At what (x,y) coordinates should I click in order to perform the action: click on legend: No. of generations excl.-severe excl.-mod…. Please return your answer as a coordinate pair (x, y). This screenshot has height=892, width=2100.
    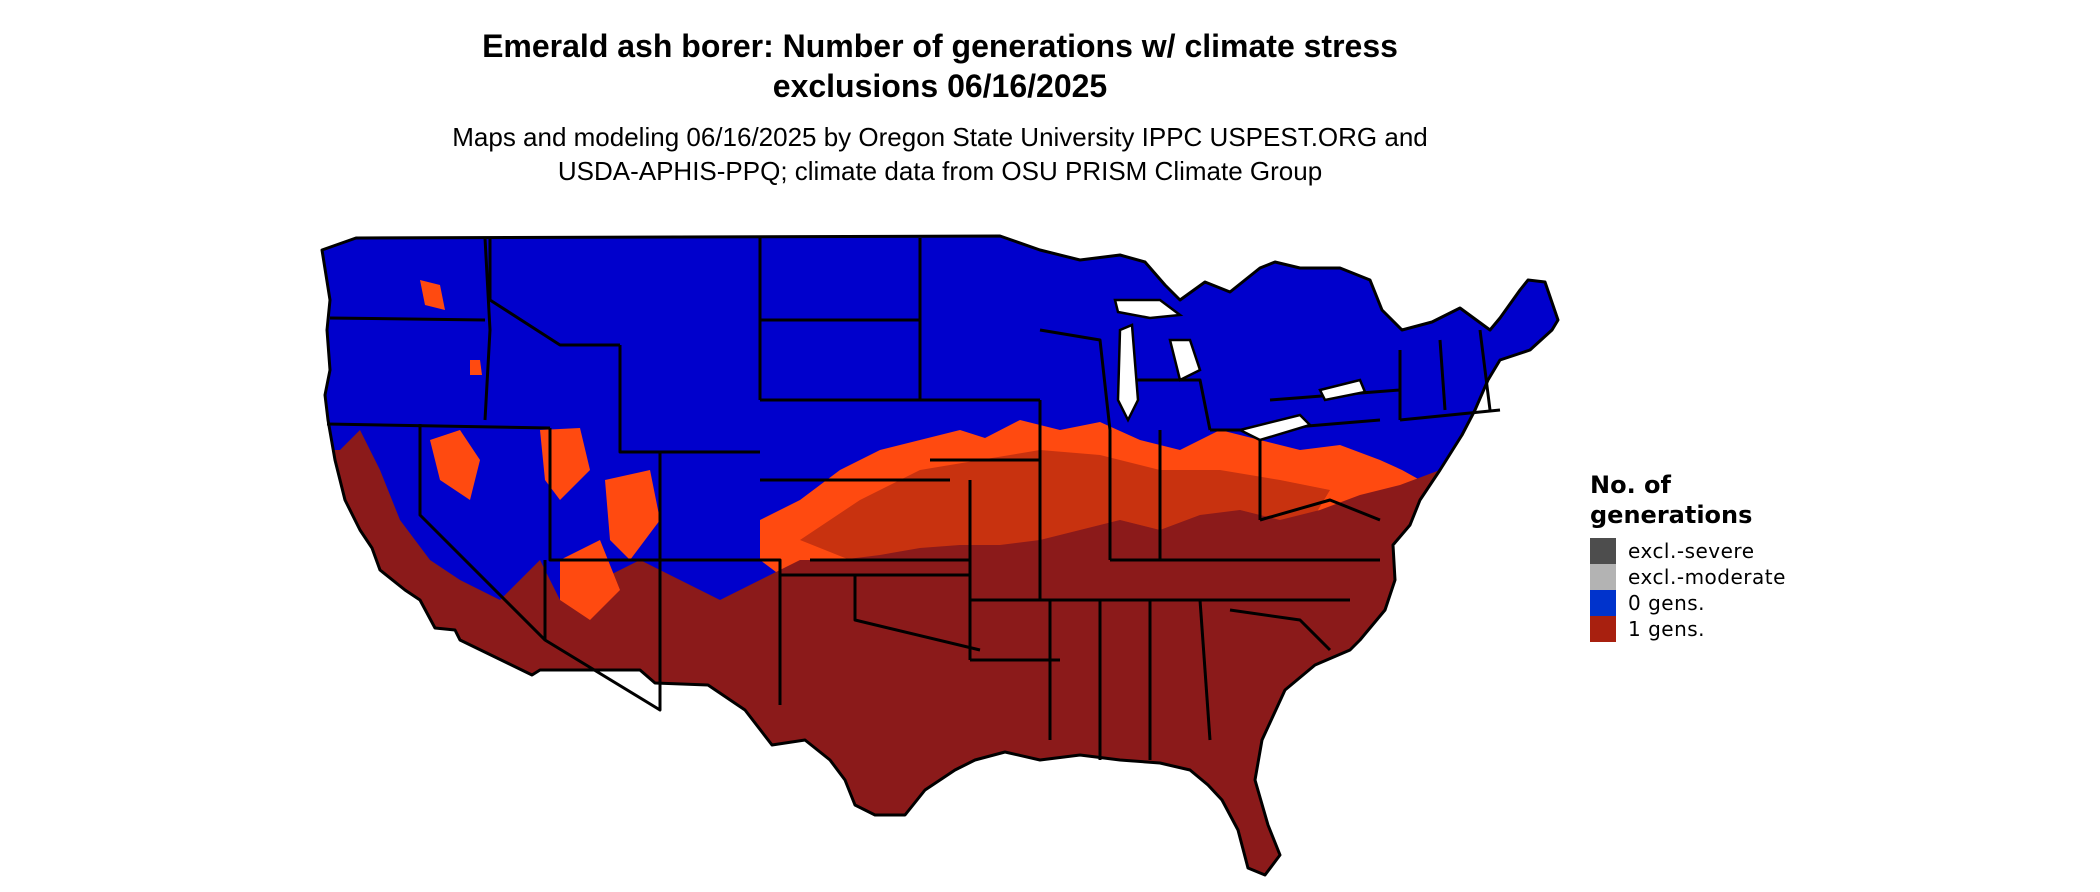
    Looking at the image, I should click on (1750, 556).